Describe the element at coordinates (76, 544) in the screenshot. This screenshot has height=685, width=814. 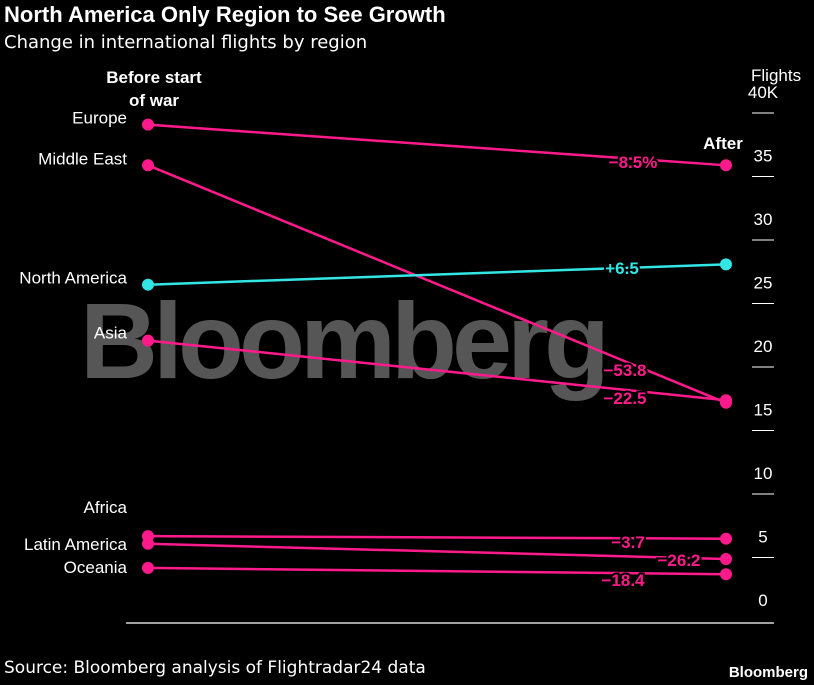
I see `region-label: Latin America` at that location.